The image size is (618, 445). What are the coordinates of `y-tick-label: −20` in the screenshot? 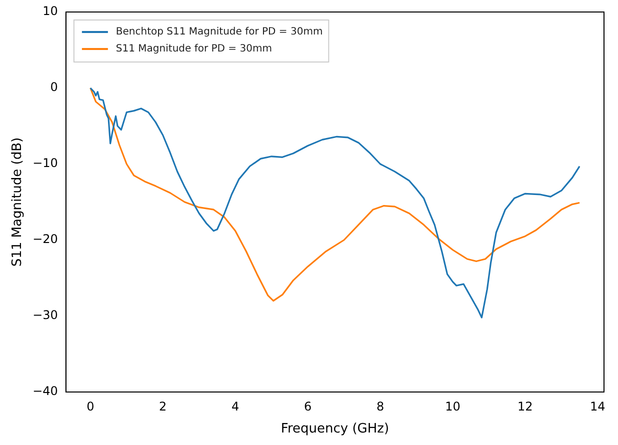 It's located at (45, 239).